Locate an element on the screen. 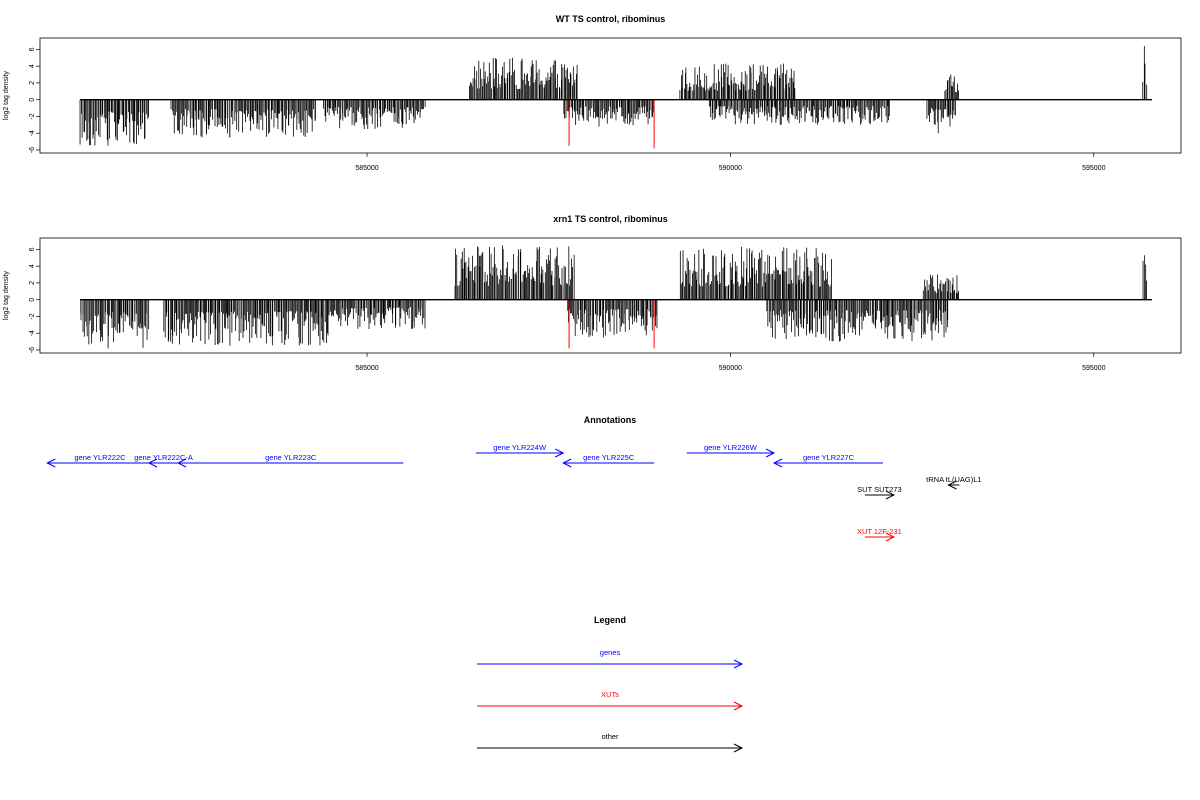  annotations-title: Annotations is located at coordinates (610, 420).